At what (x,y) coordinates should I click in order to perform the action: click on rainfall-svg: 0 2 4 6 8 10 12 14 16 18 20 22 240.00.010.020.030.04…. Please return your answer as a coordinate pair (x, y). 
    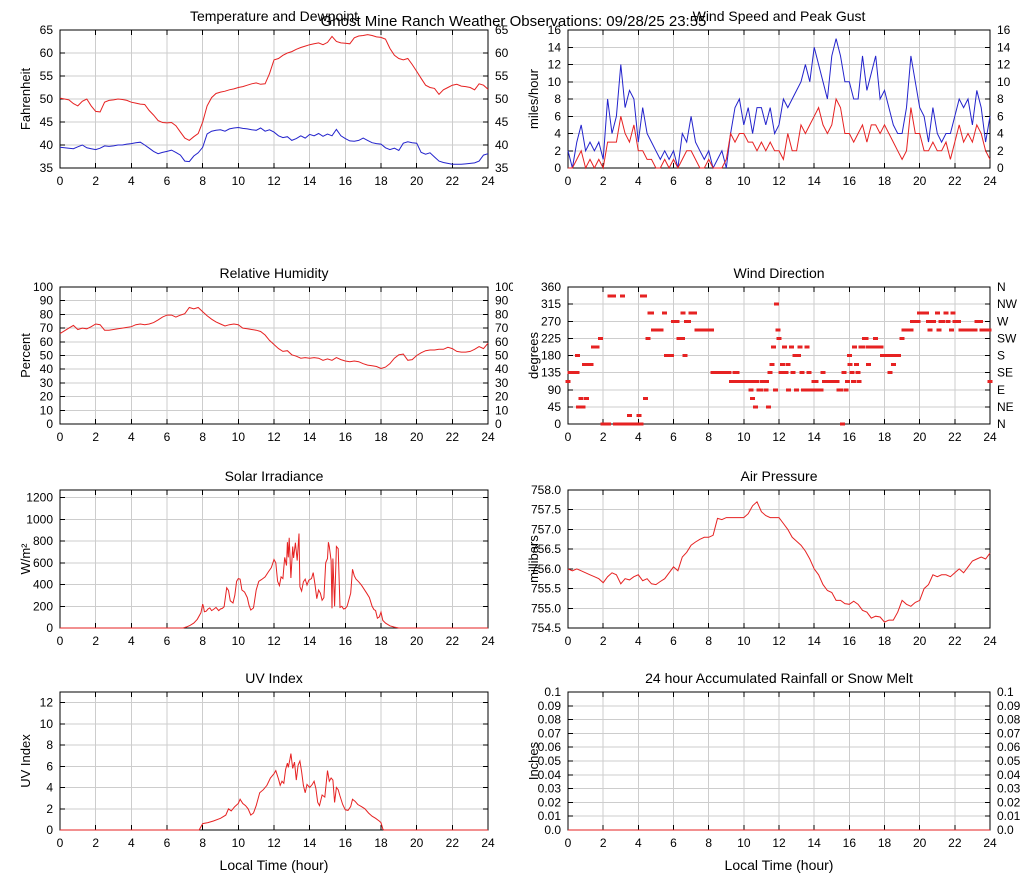
    Looking at the image, I should click on (773, 771).